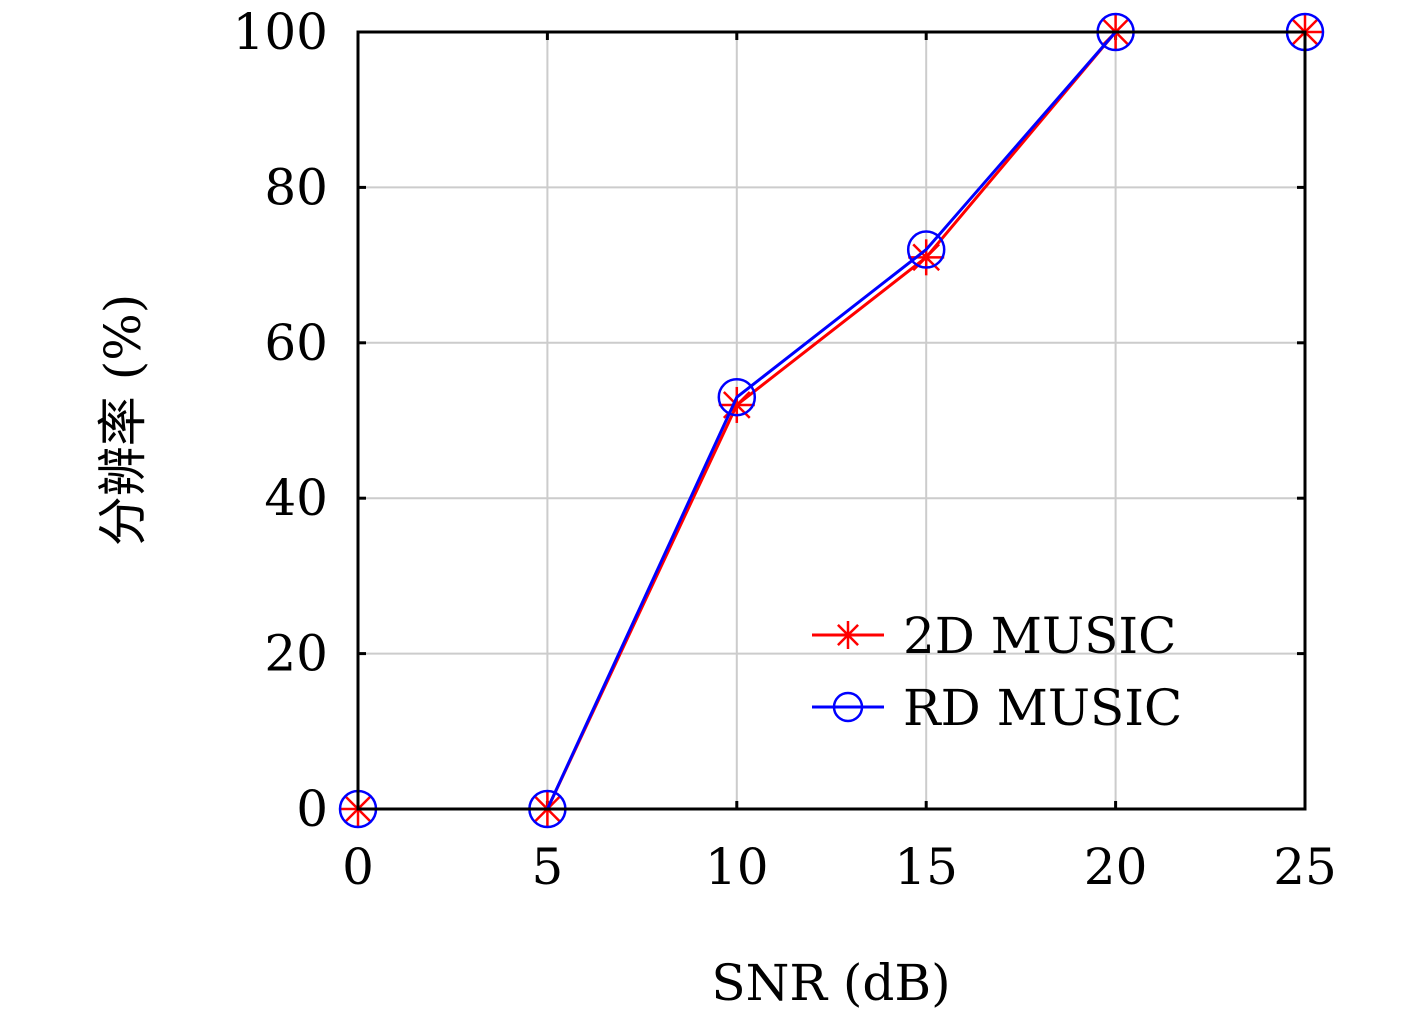  Describe the element at coordinates (547, 867) in the screenshot. I see `x-tick-label: 5` at that location.